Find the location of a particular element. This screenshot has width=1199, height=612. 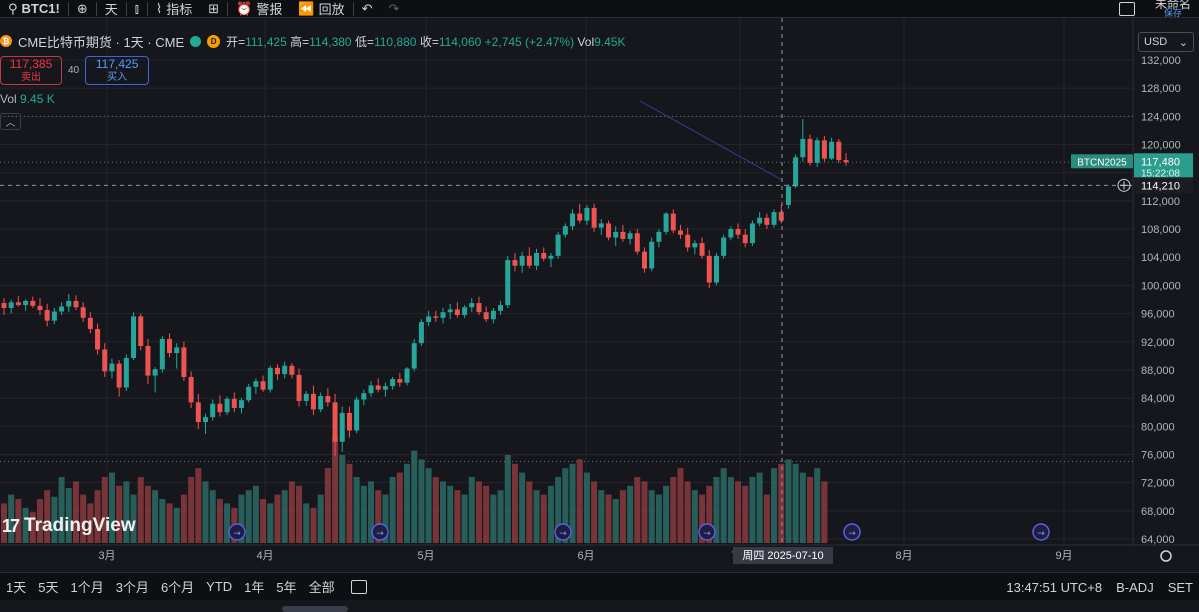

market-status-icon is located at coordinates (196, 41).